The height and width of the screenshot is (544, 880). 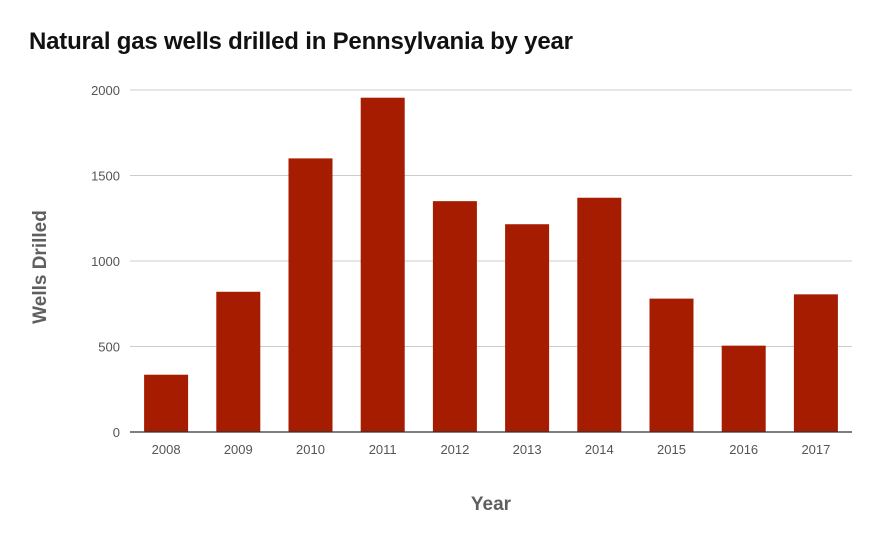 What do you see at coordinates (599, 314) in the screenshot?
I see `bar-2014` at bounding box center [599, 314].